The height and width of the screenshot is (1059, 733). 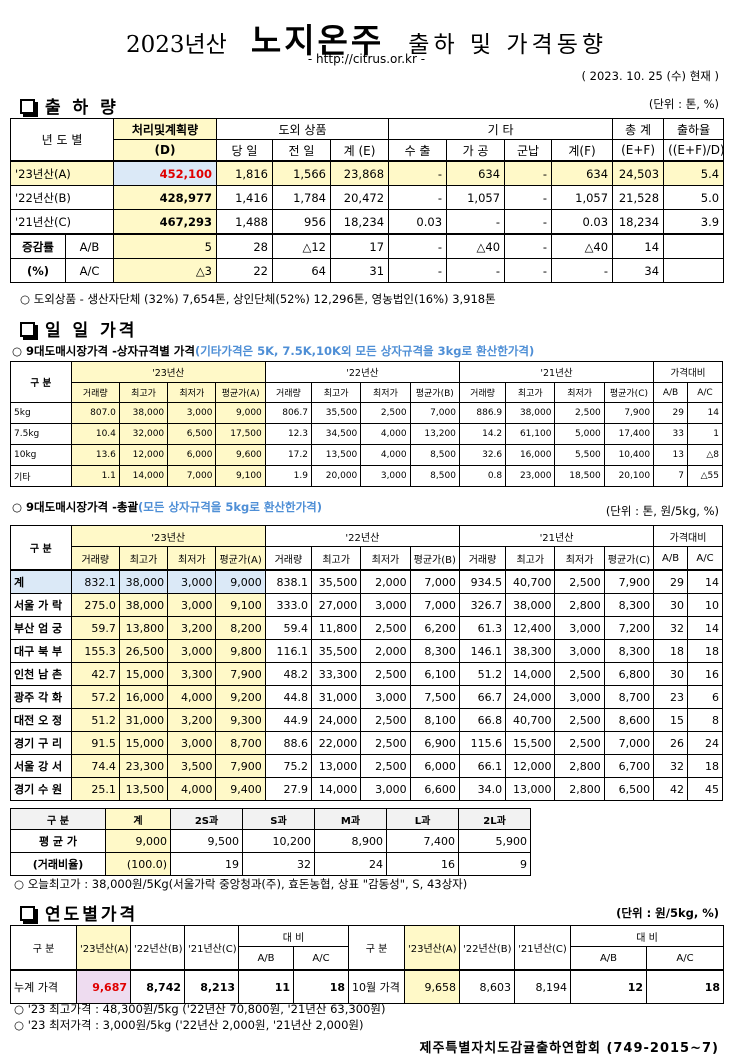 What do you see at coordinates (278, 819) in the screenshot?
I see `size-head: S과` at bounding box center [278, 819].